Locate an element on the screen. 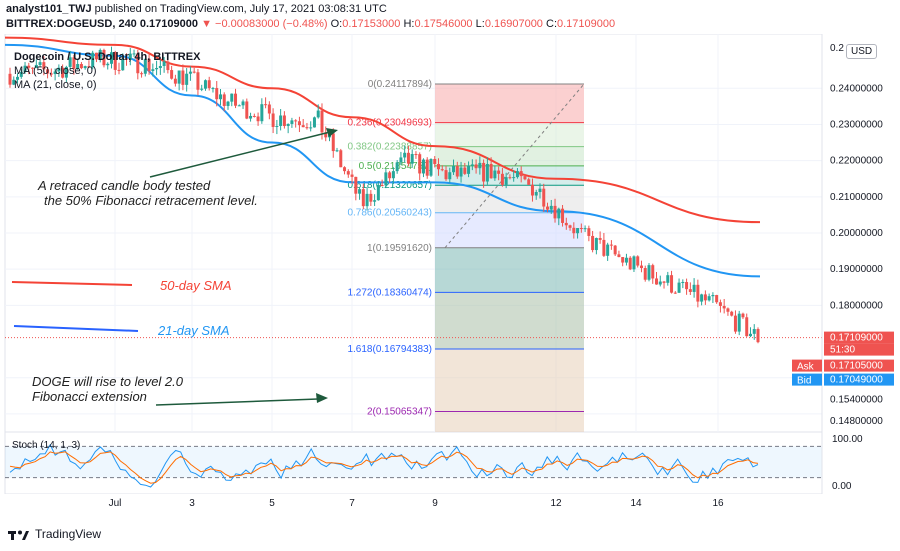  doge-note-line1: DOGE will rise to level 2.0 is located at coordinates (108, 381).